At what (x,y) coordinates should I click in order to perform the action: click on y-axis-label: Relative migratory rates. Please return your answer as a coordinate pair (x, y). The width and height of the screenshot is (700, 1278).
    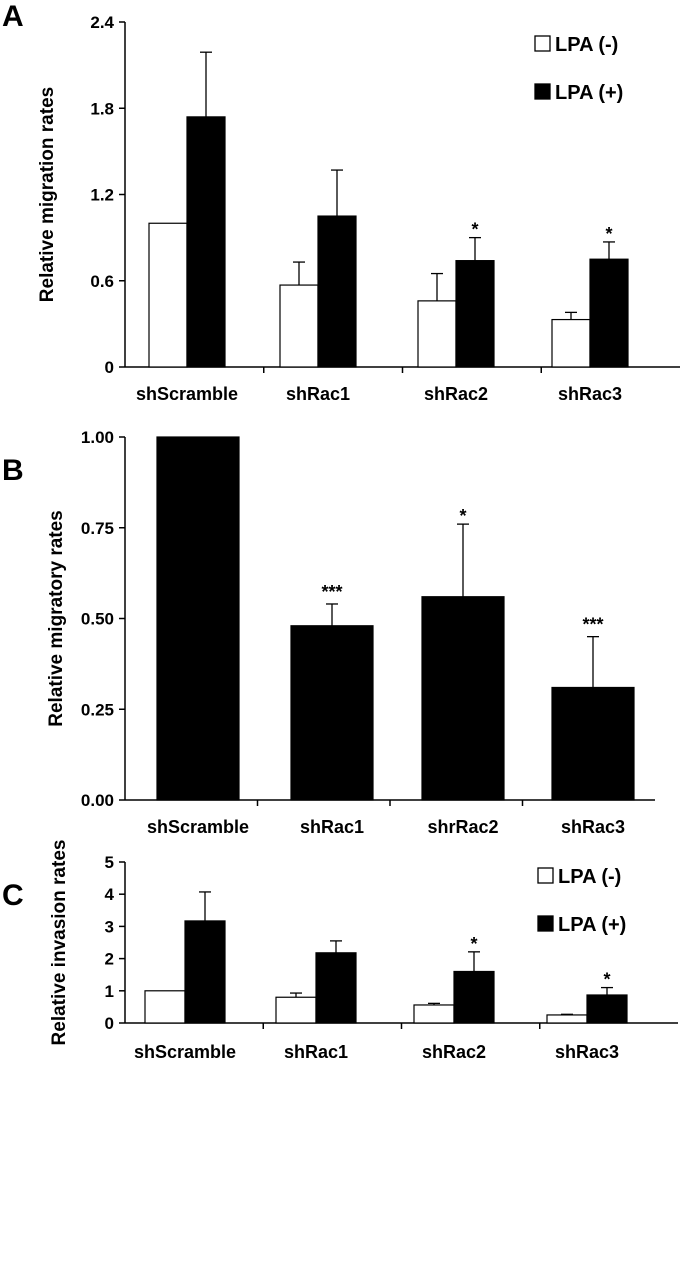
    Looking at the image, I should click on (56, 618).